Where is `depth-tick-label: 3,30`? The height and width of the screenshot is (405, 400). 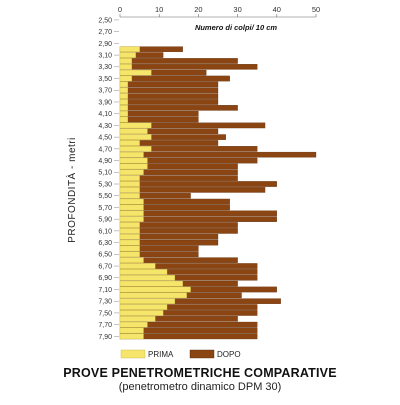
depth-tick-label: 3,30 is located at coordinates (105, 67).